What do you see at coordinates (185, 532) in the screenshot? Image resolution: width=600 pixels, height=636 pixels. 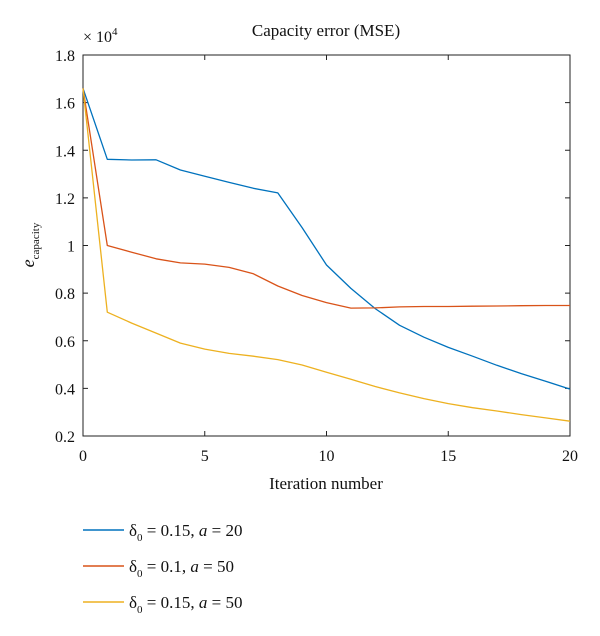 I see `legend-label-1: δ0 = 0.15, a = 20` at bounding box center [185, 532].